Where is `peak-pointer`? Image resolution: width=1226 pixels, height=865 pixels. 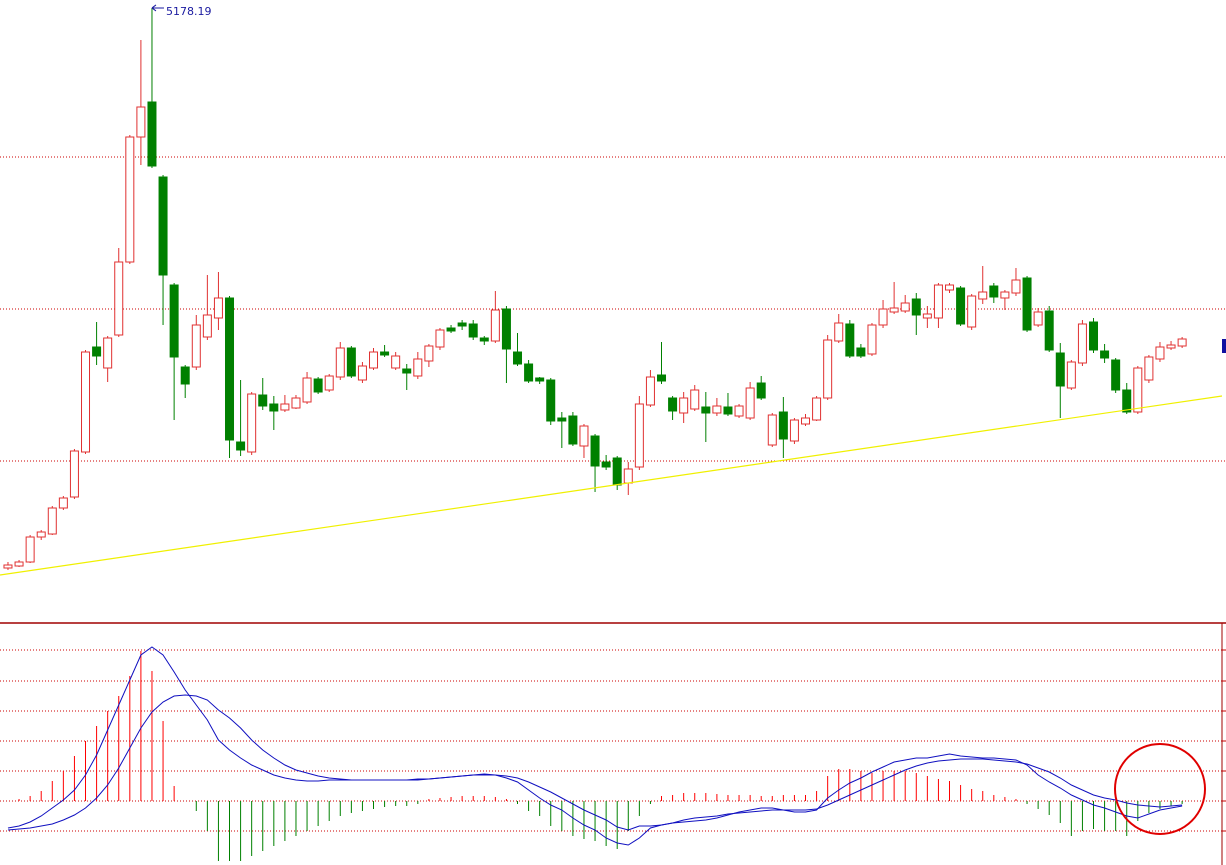 peak-pointer is located at coordinates (157, 8).